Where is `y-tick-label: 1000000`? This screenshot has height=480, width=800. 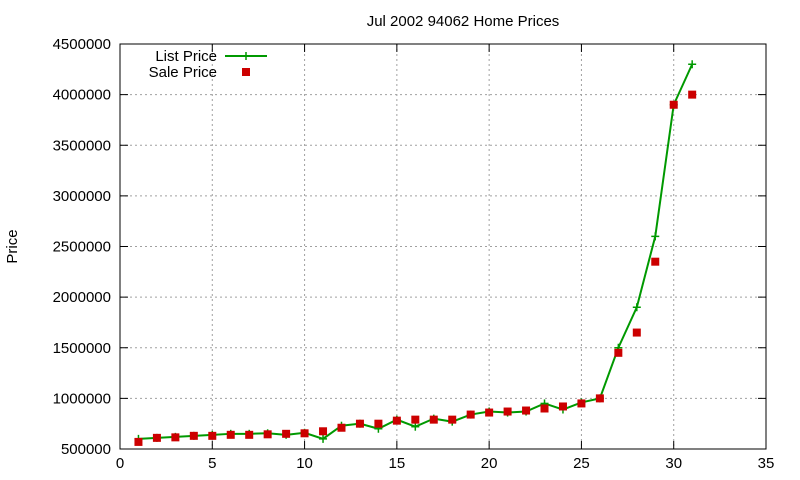 y-tick-label: 1000000 is located at coordinates (82, 398).